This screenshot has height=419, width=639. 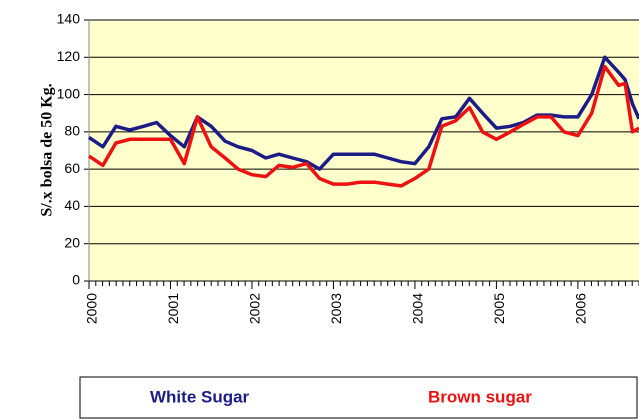 I want to click on y-tick-label: 60, so click(x=72, y=168).